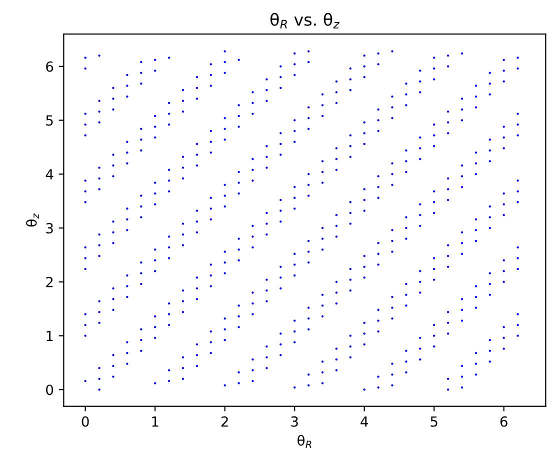  I want to click on x-tick-label: 4, so click(364, 421).